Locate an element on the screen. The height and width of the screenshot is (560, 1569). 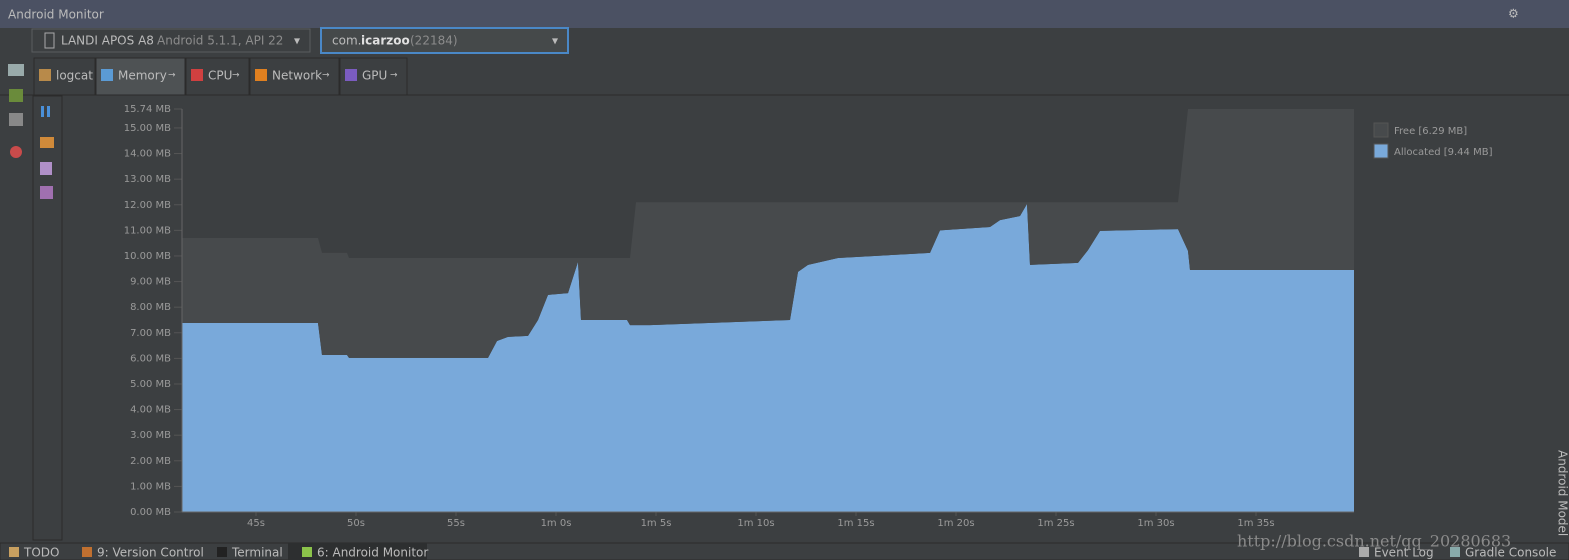
process-dropdown is located at coordinates (444, 40).